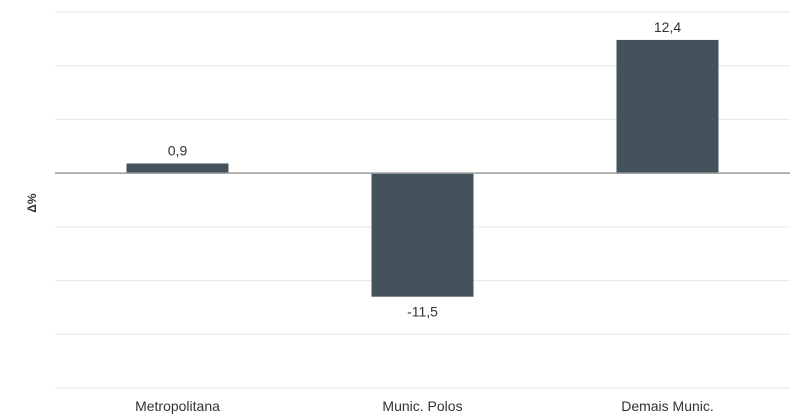 This screenshot has width=798, height=418. I want to click on x-tick-label: Metropolitana, so click(177, 406).